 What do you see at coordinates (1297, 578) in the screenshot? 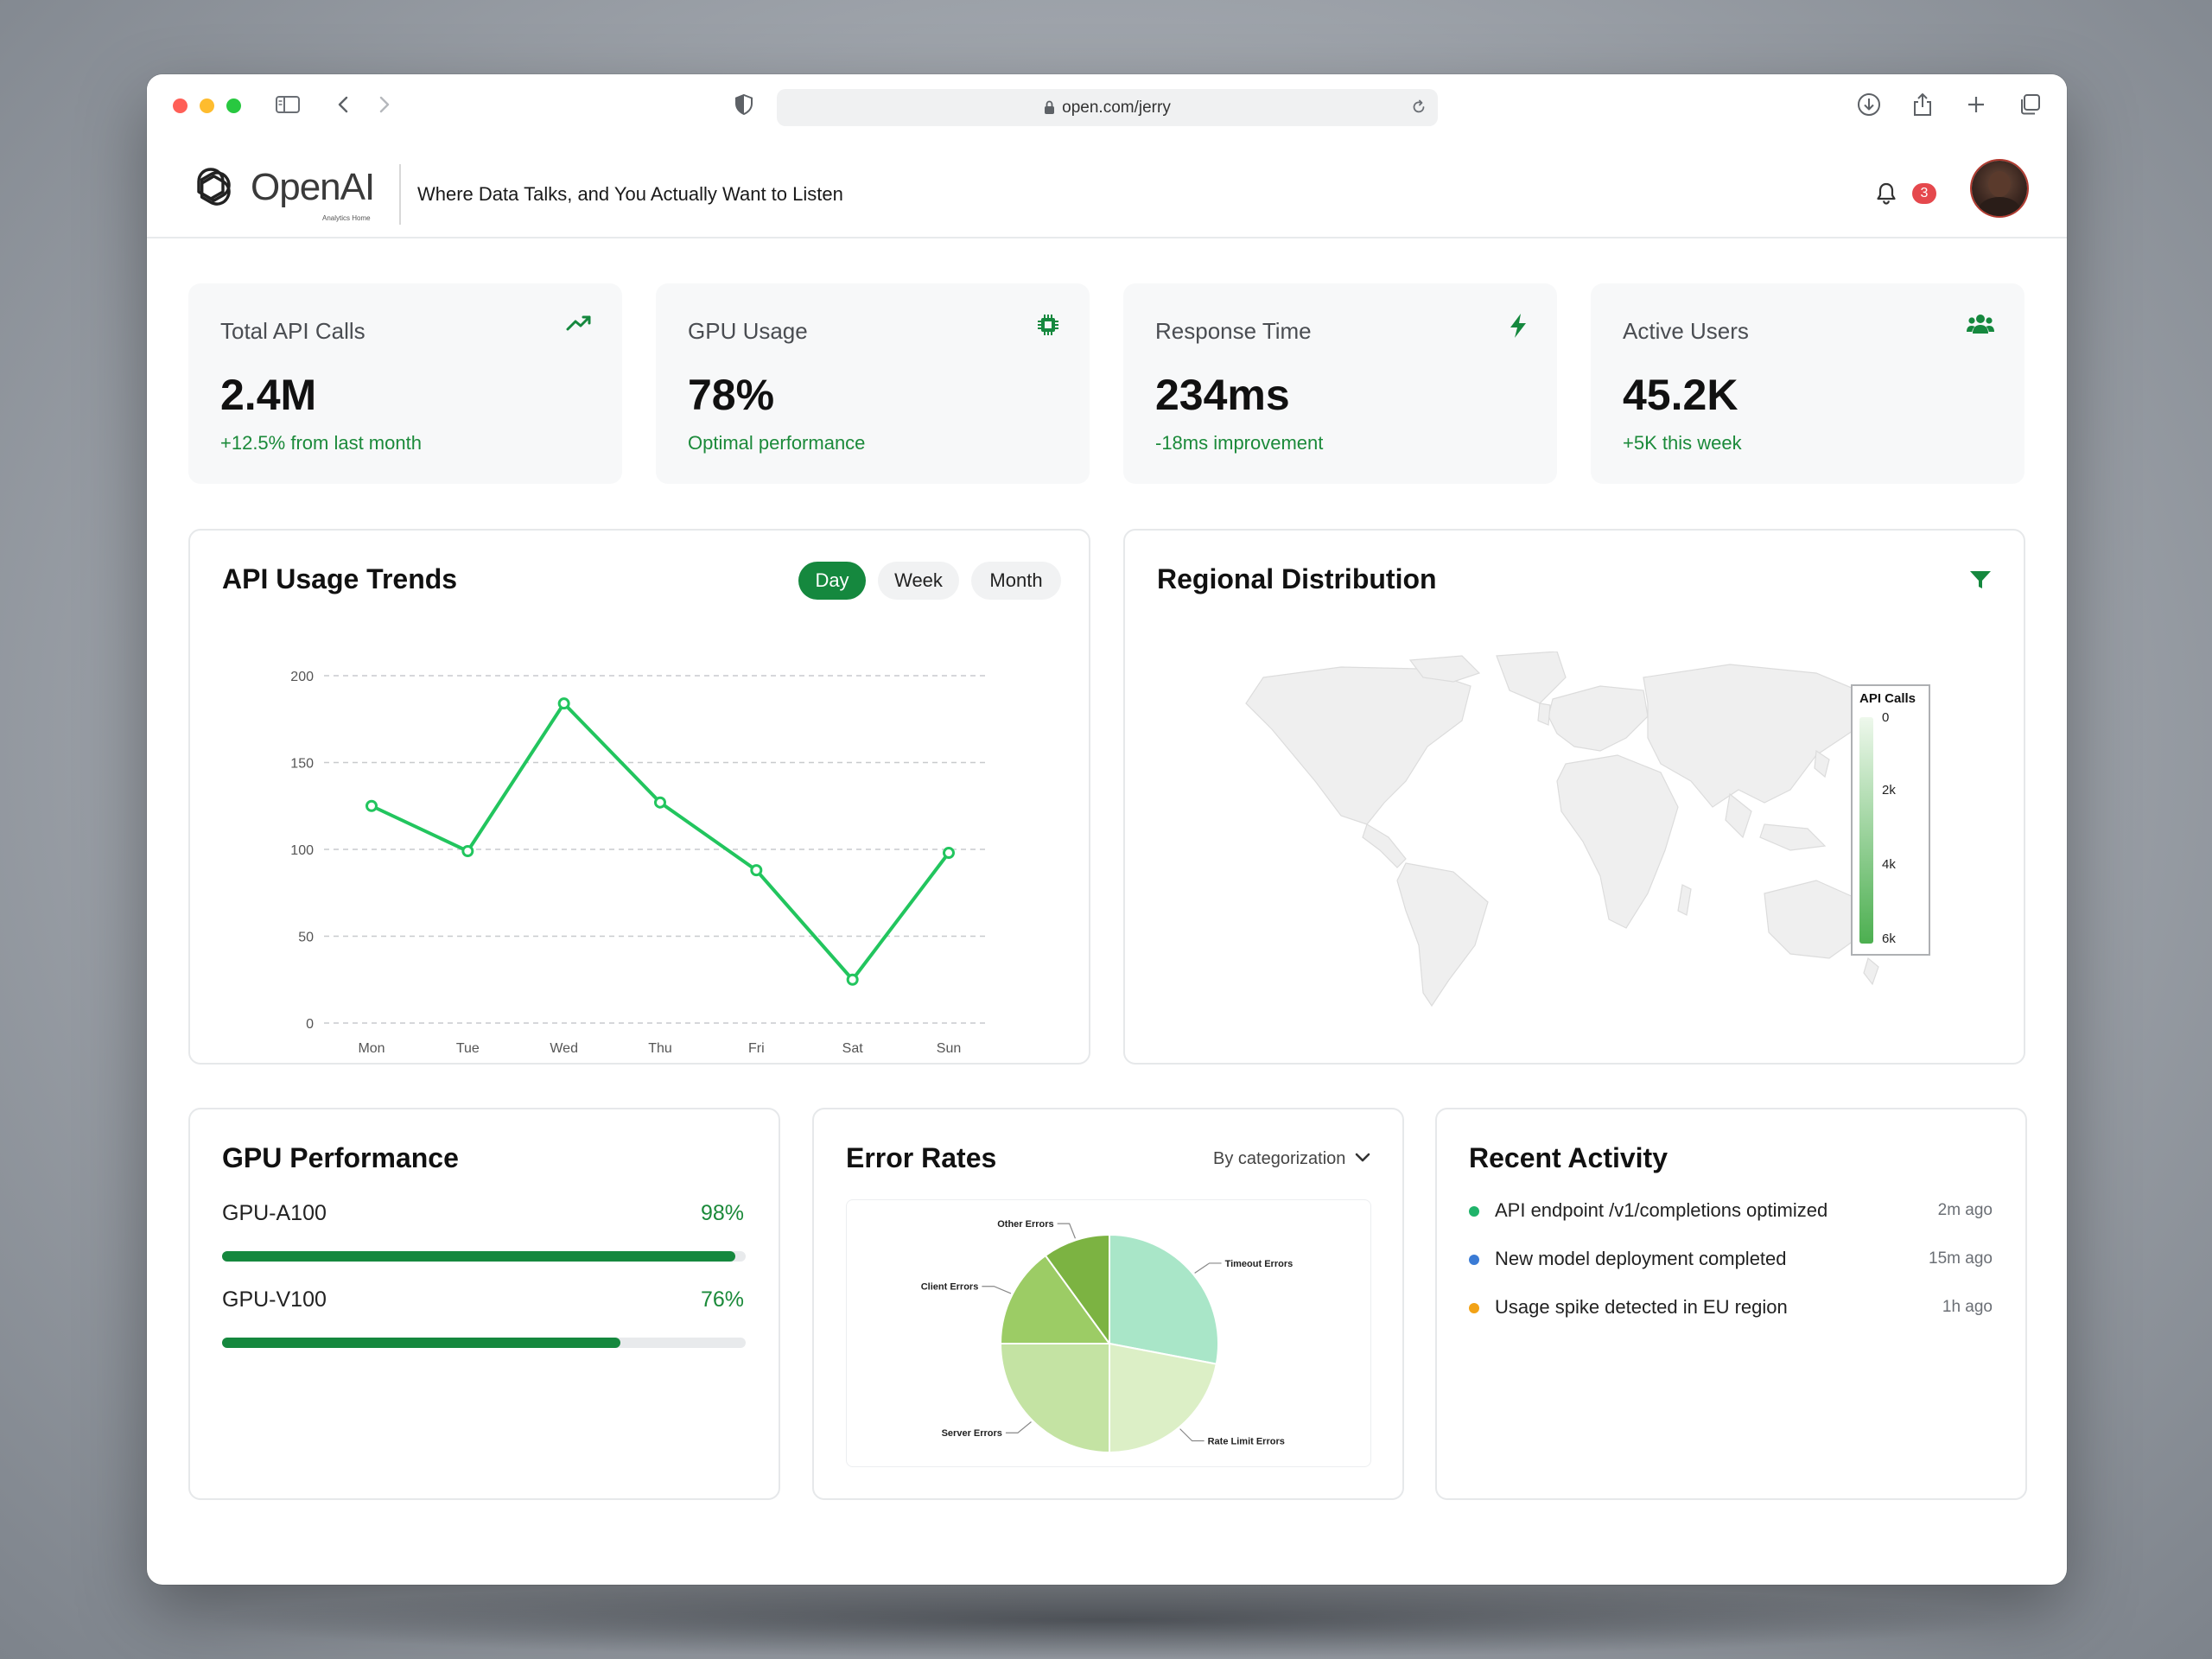
I see `panel-title: Regional Distribution` at bounding box center [1297, 578].